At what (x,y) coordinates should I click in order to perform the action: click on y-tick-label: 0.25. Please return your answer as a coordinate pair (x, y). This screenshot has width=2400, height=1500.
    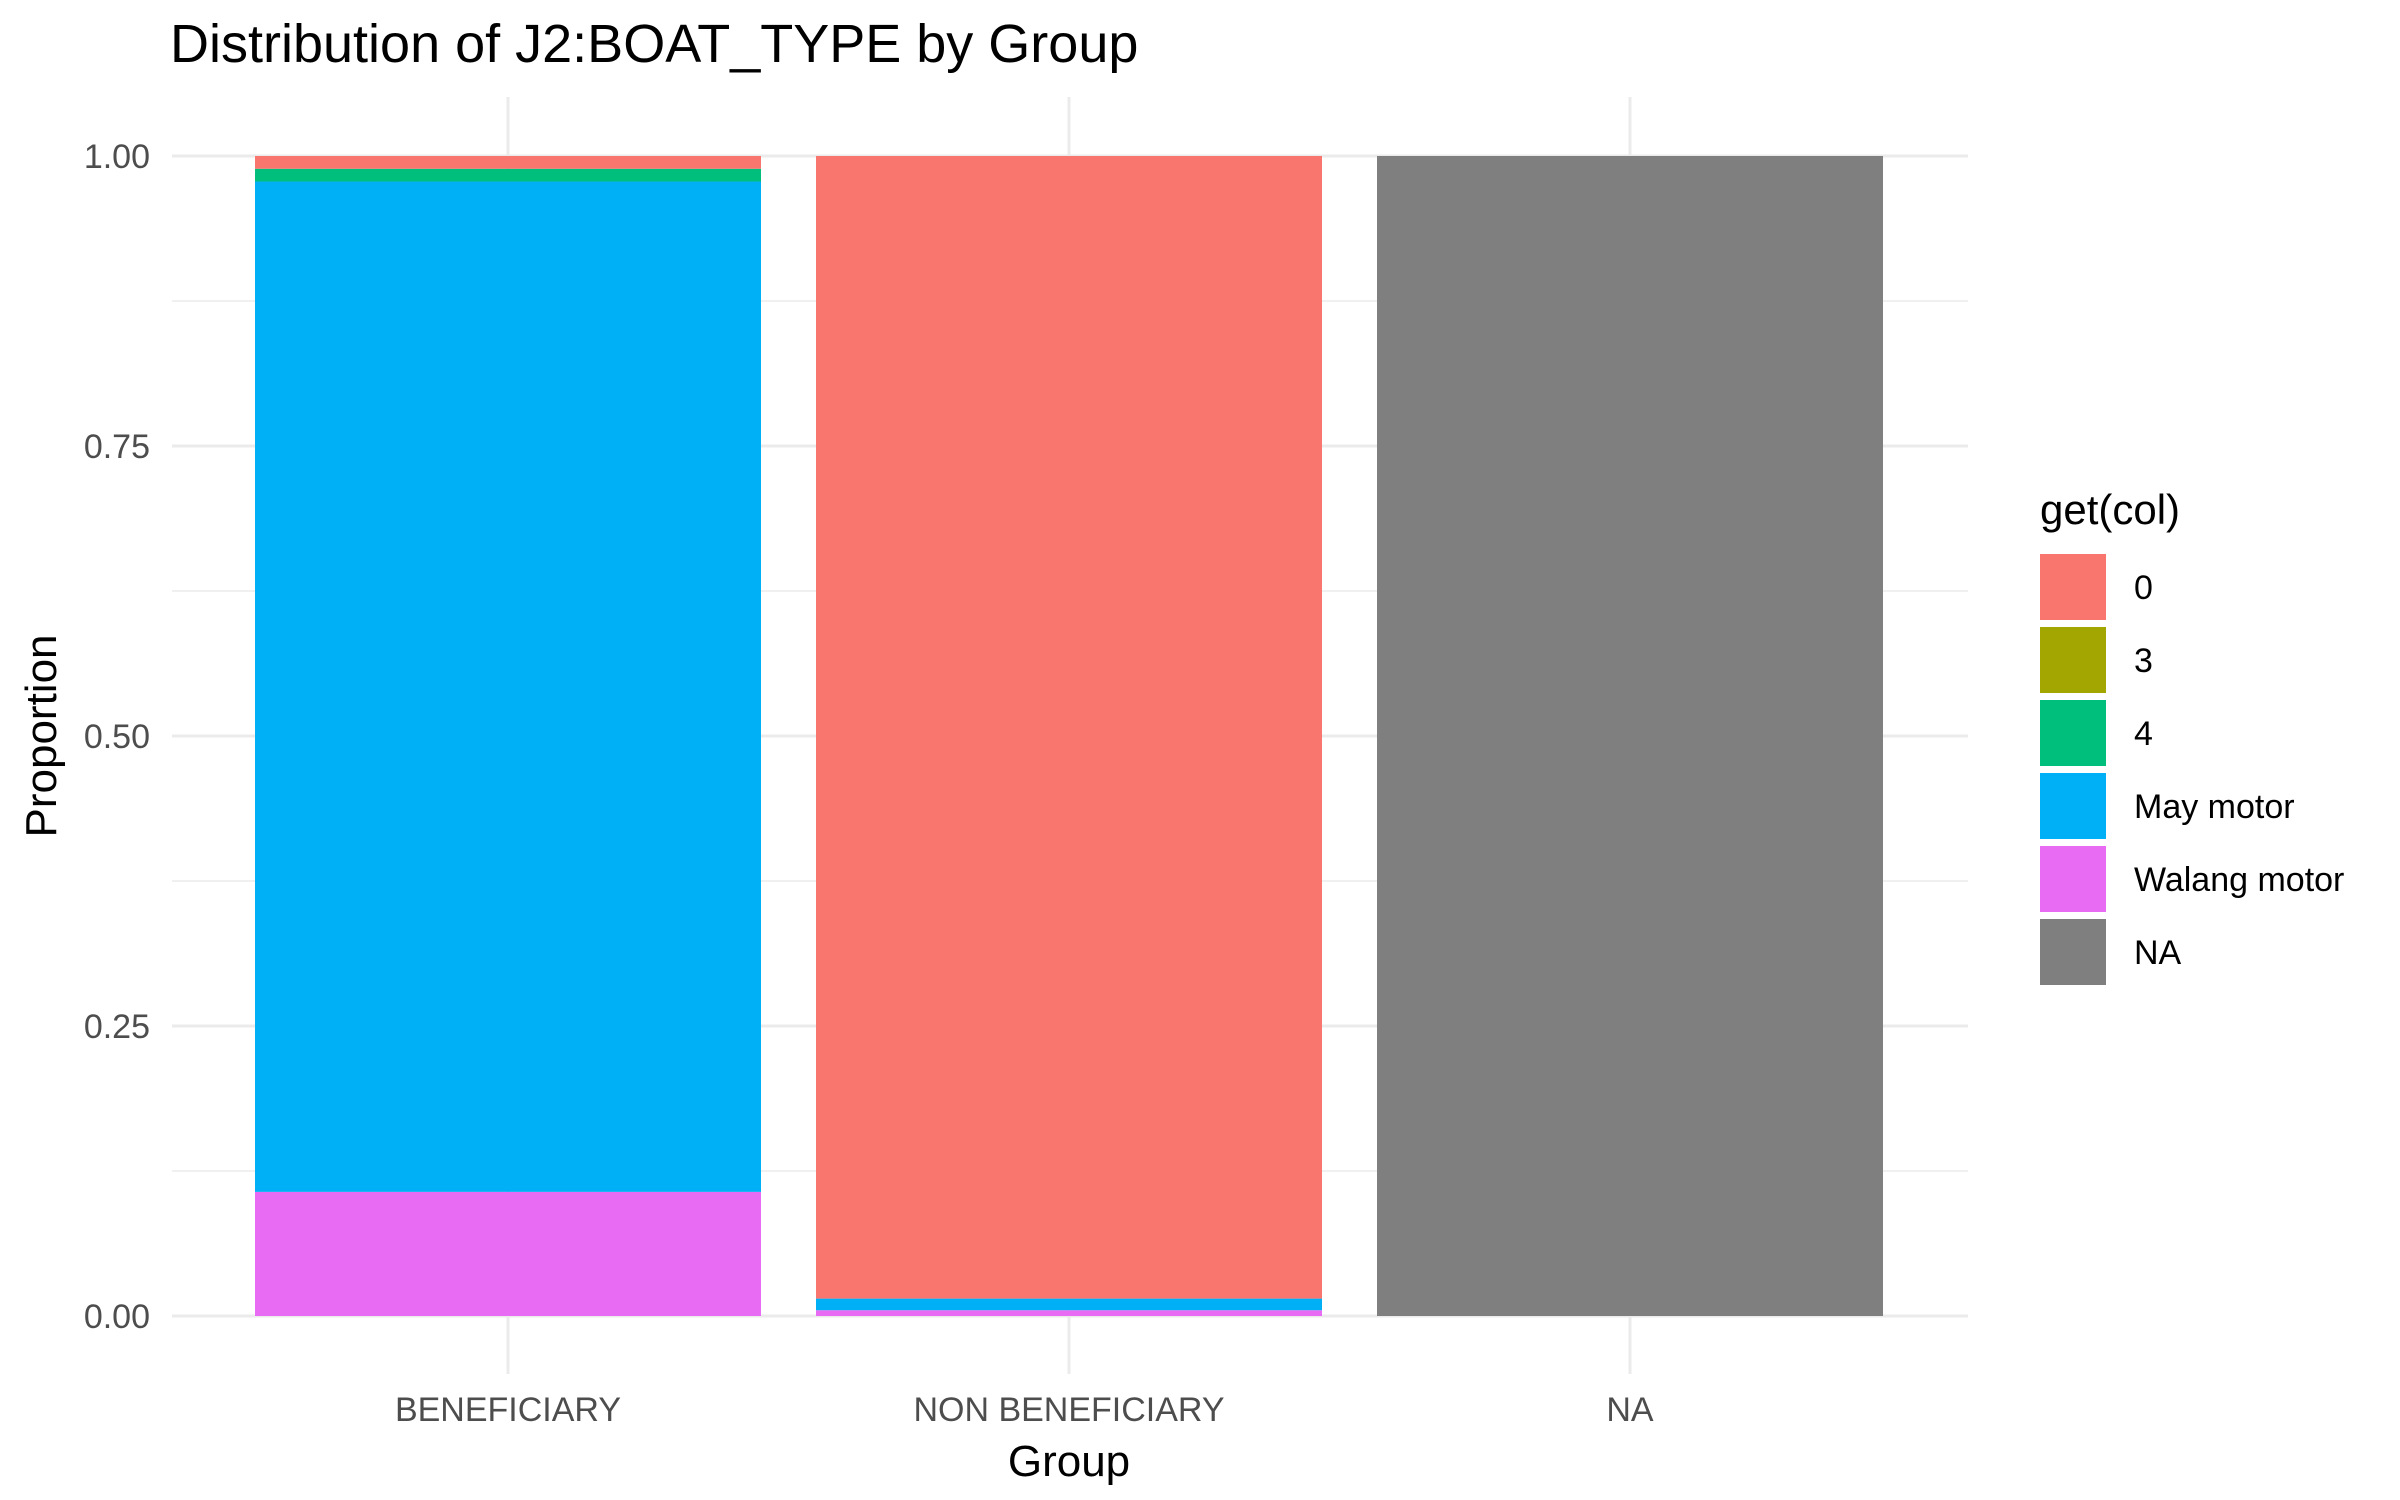
    Looking at the image, I should click on (117, 1027).